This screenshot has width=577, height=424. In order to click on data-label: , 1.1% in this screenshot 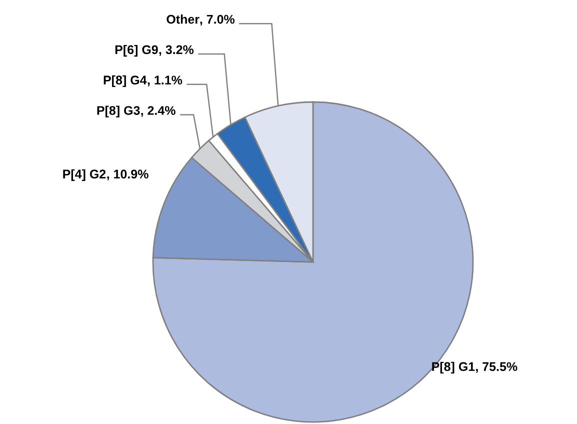, I will do `click(165, 81)`.